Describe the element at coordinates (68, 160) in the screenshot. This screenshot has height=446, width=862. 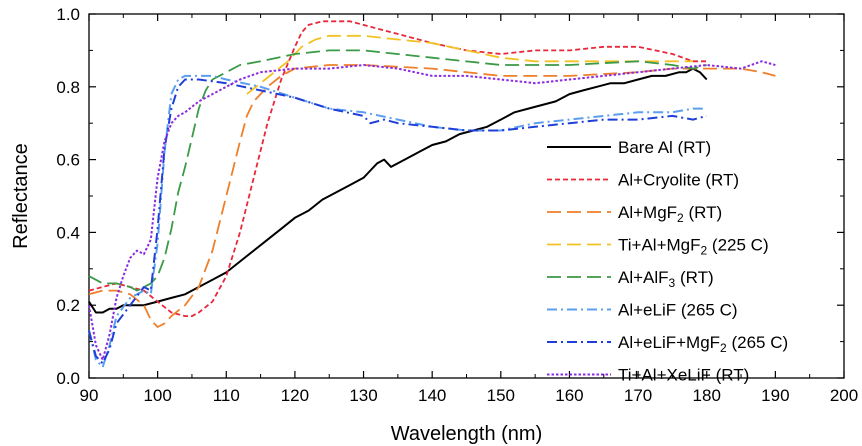
I see `y-tick-label: 0.6` at that location.